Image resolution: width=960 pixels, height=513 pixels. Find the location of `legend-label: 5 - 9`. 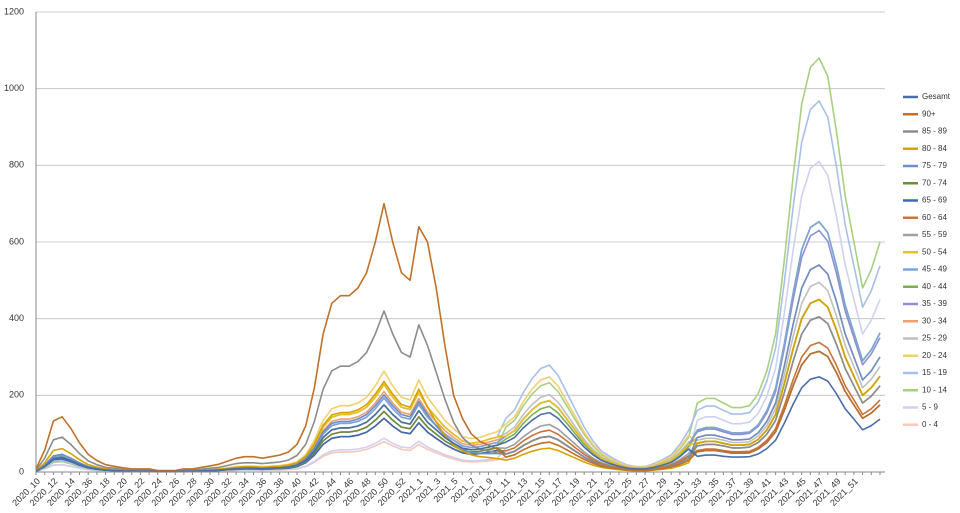

legend-label: 5 - 9 is located at coordinates (930, 407).